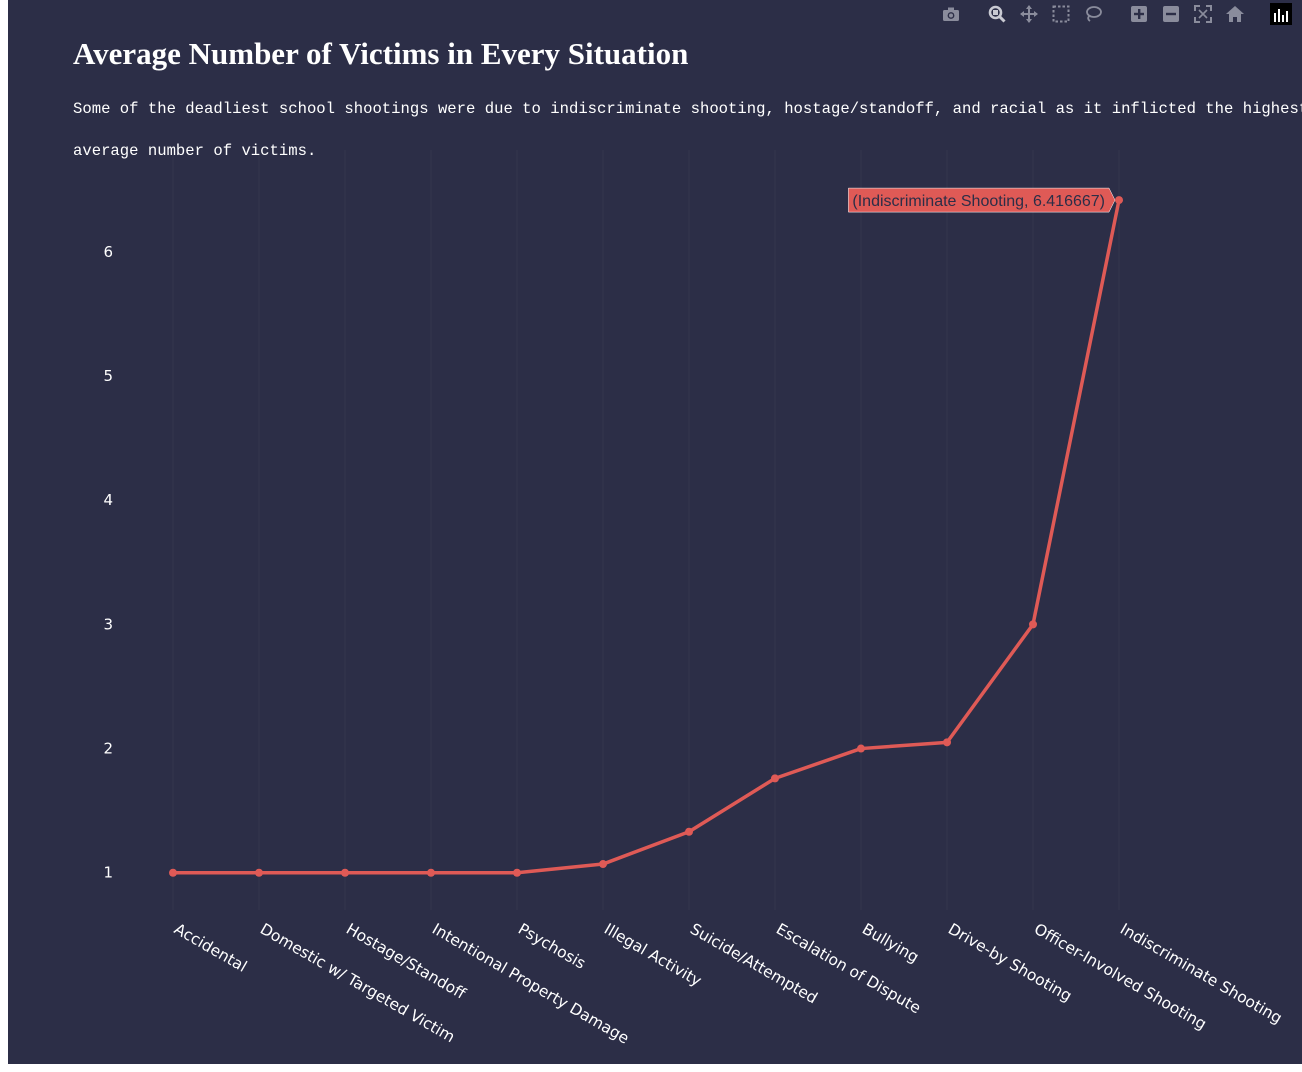 This screenshot has width=1302, height=1072. What do you see at coordinates (1201, 973) in the screenshot?
I see `x-tick-label: Indiscriminate Shooting` at bounding box center [1201, 973].